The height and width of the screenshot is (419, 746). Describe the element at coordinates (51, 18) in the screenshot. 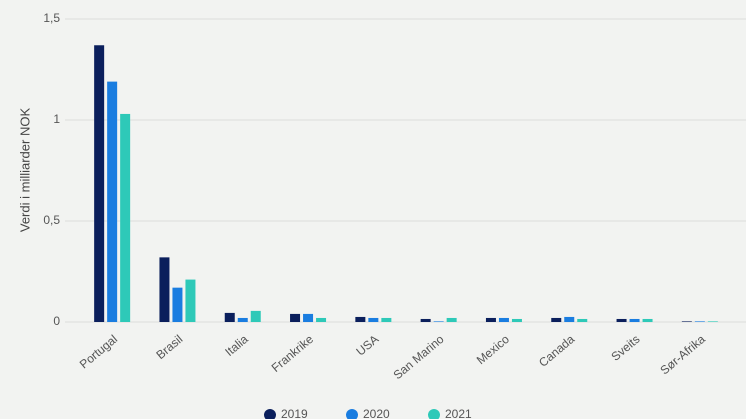

I see `y-tick-label: 1,5` at that location.